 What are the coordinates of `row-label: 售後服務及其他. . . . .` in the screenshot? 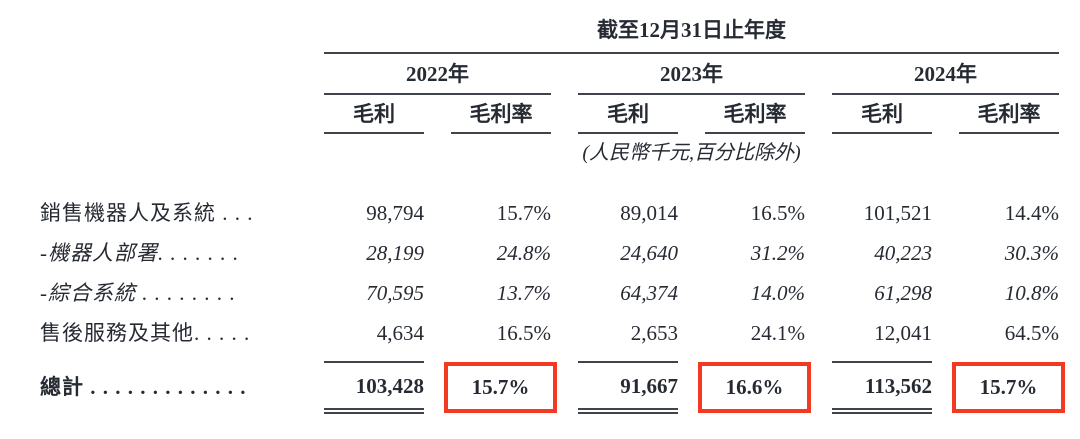 It's located at (145, 333).